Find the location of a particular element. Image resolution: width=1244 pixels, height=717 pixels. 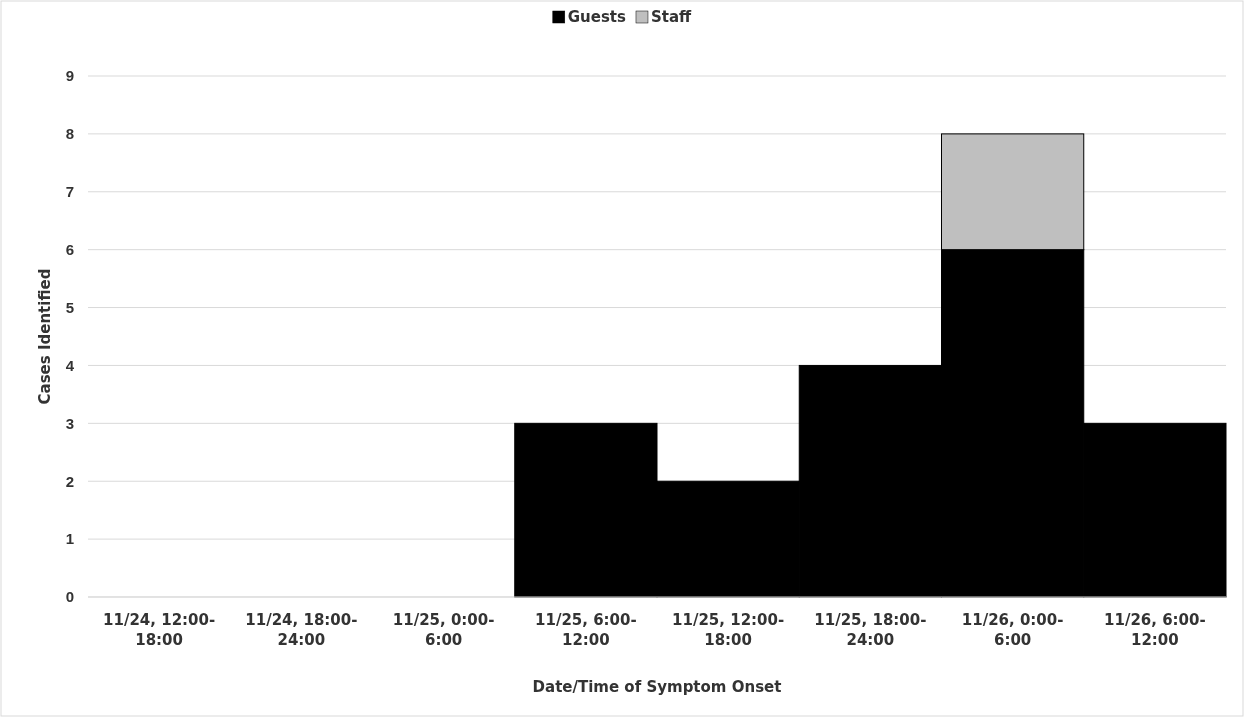

y-tick-label: 8 is located at coordinates (69, 134).